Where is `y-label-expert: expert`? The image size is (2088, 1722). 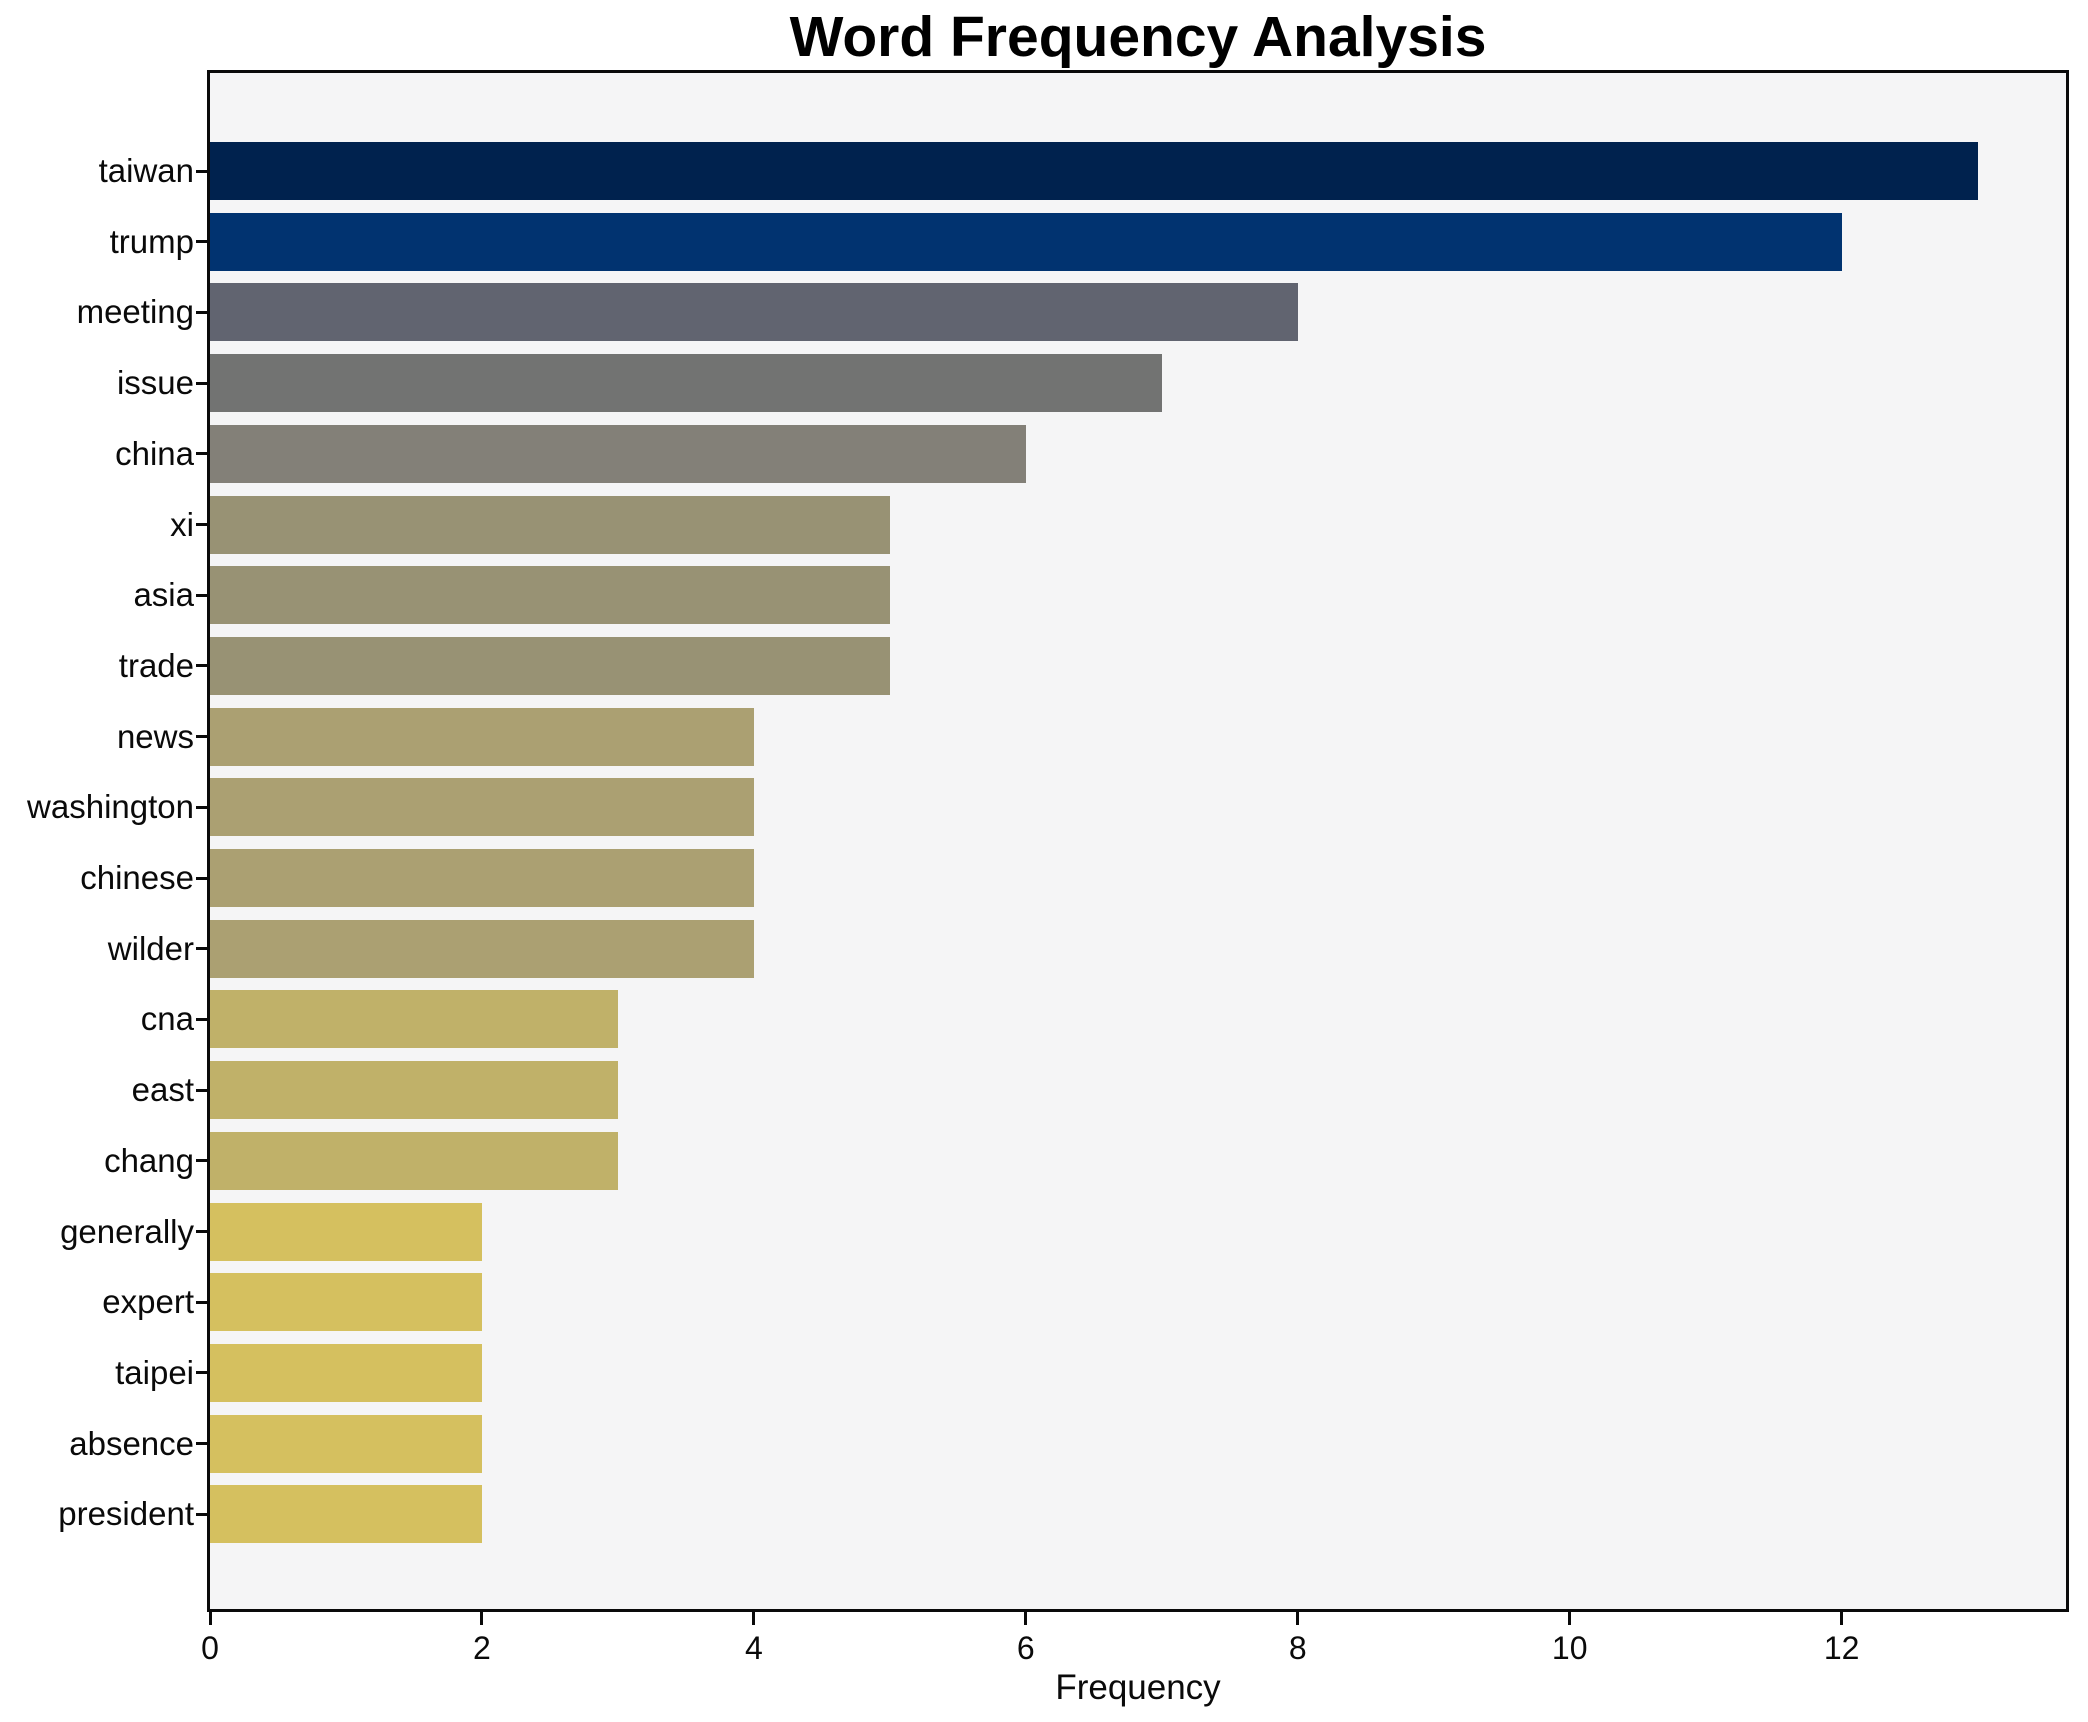 y-label-expert: expert is located at coordinates (148, 1302).